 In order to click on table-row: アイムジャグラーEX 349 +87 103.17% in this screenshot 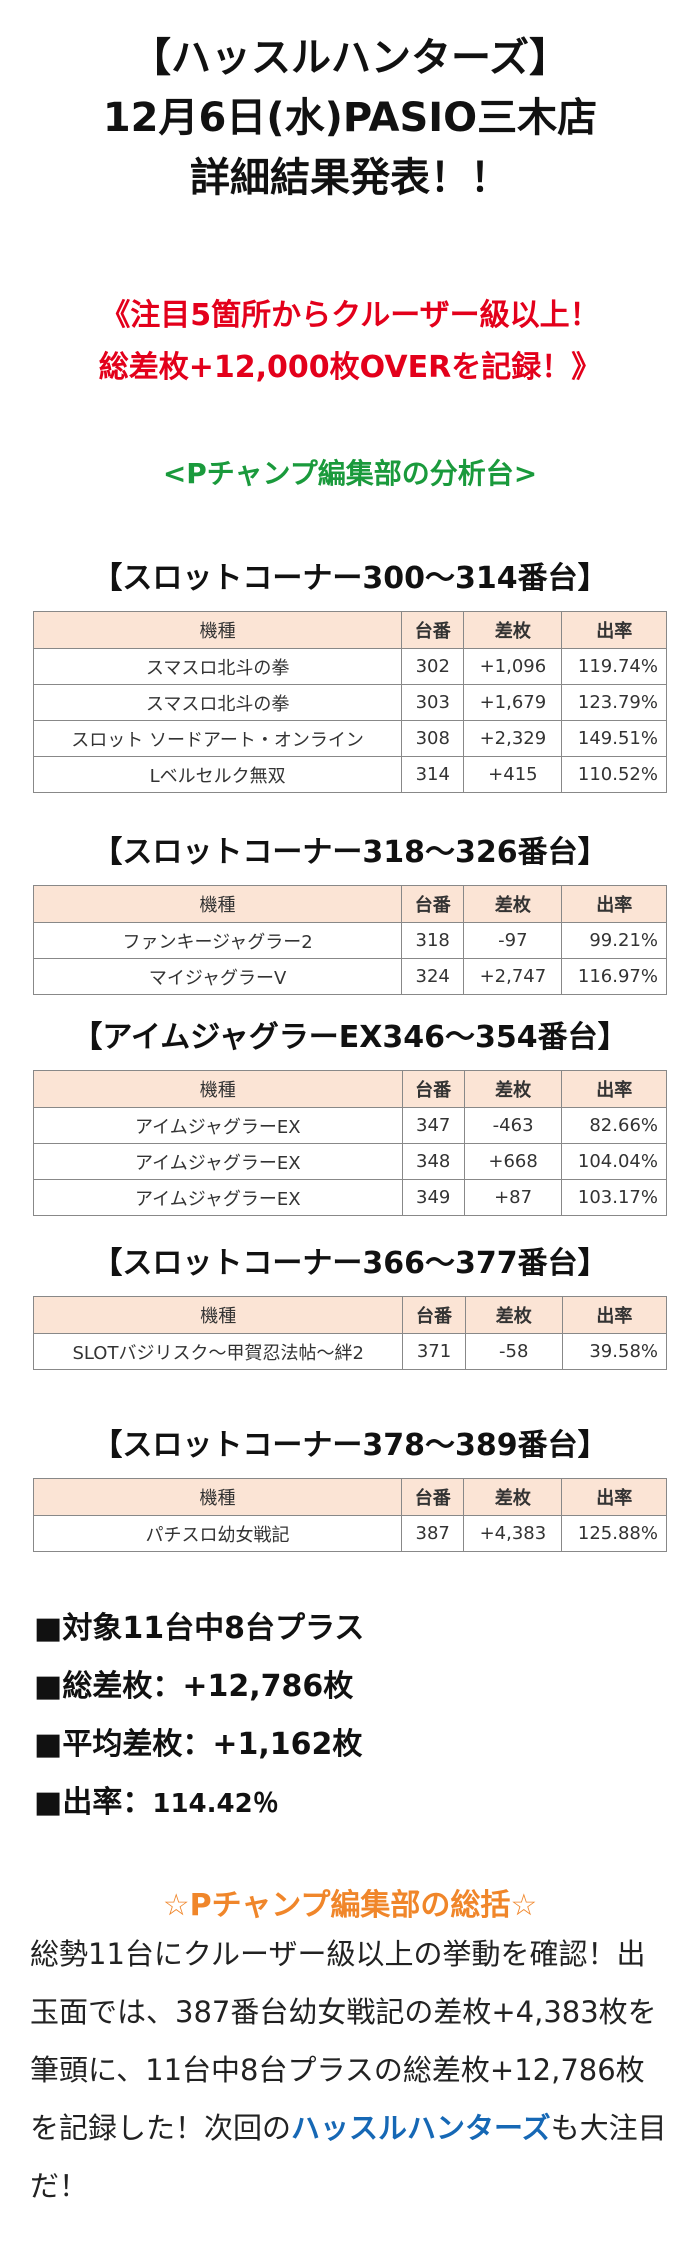, I will do `click(350, 1197)`.